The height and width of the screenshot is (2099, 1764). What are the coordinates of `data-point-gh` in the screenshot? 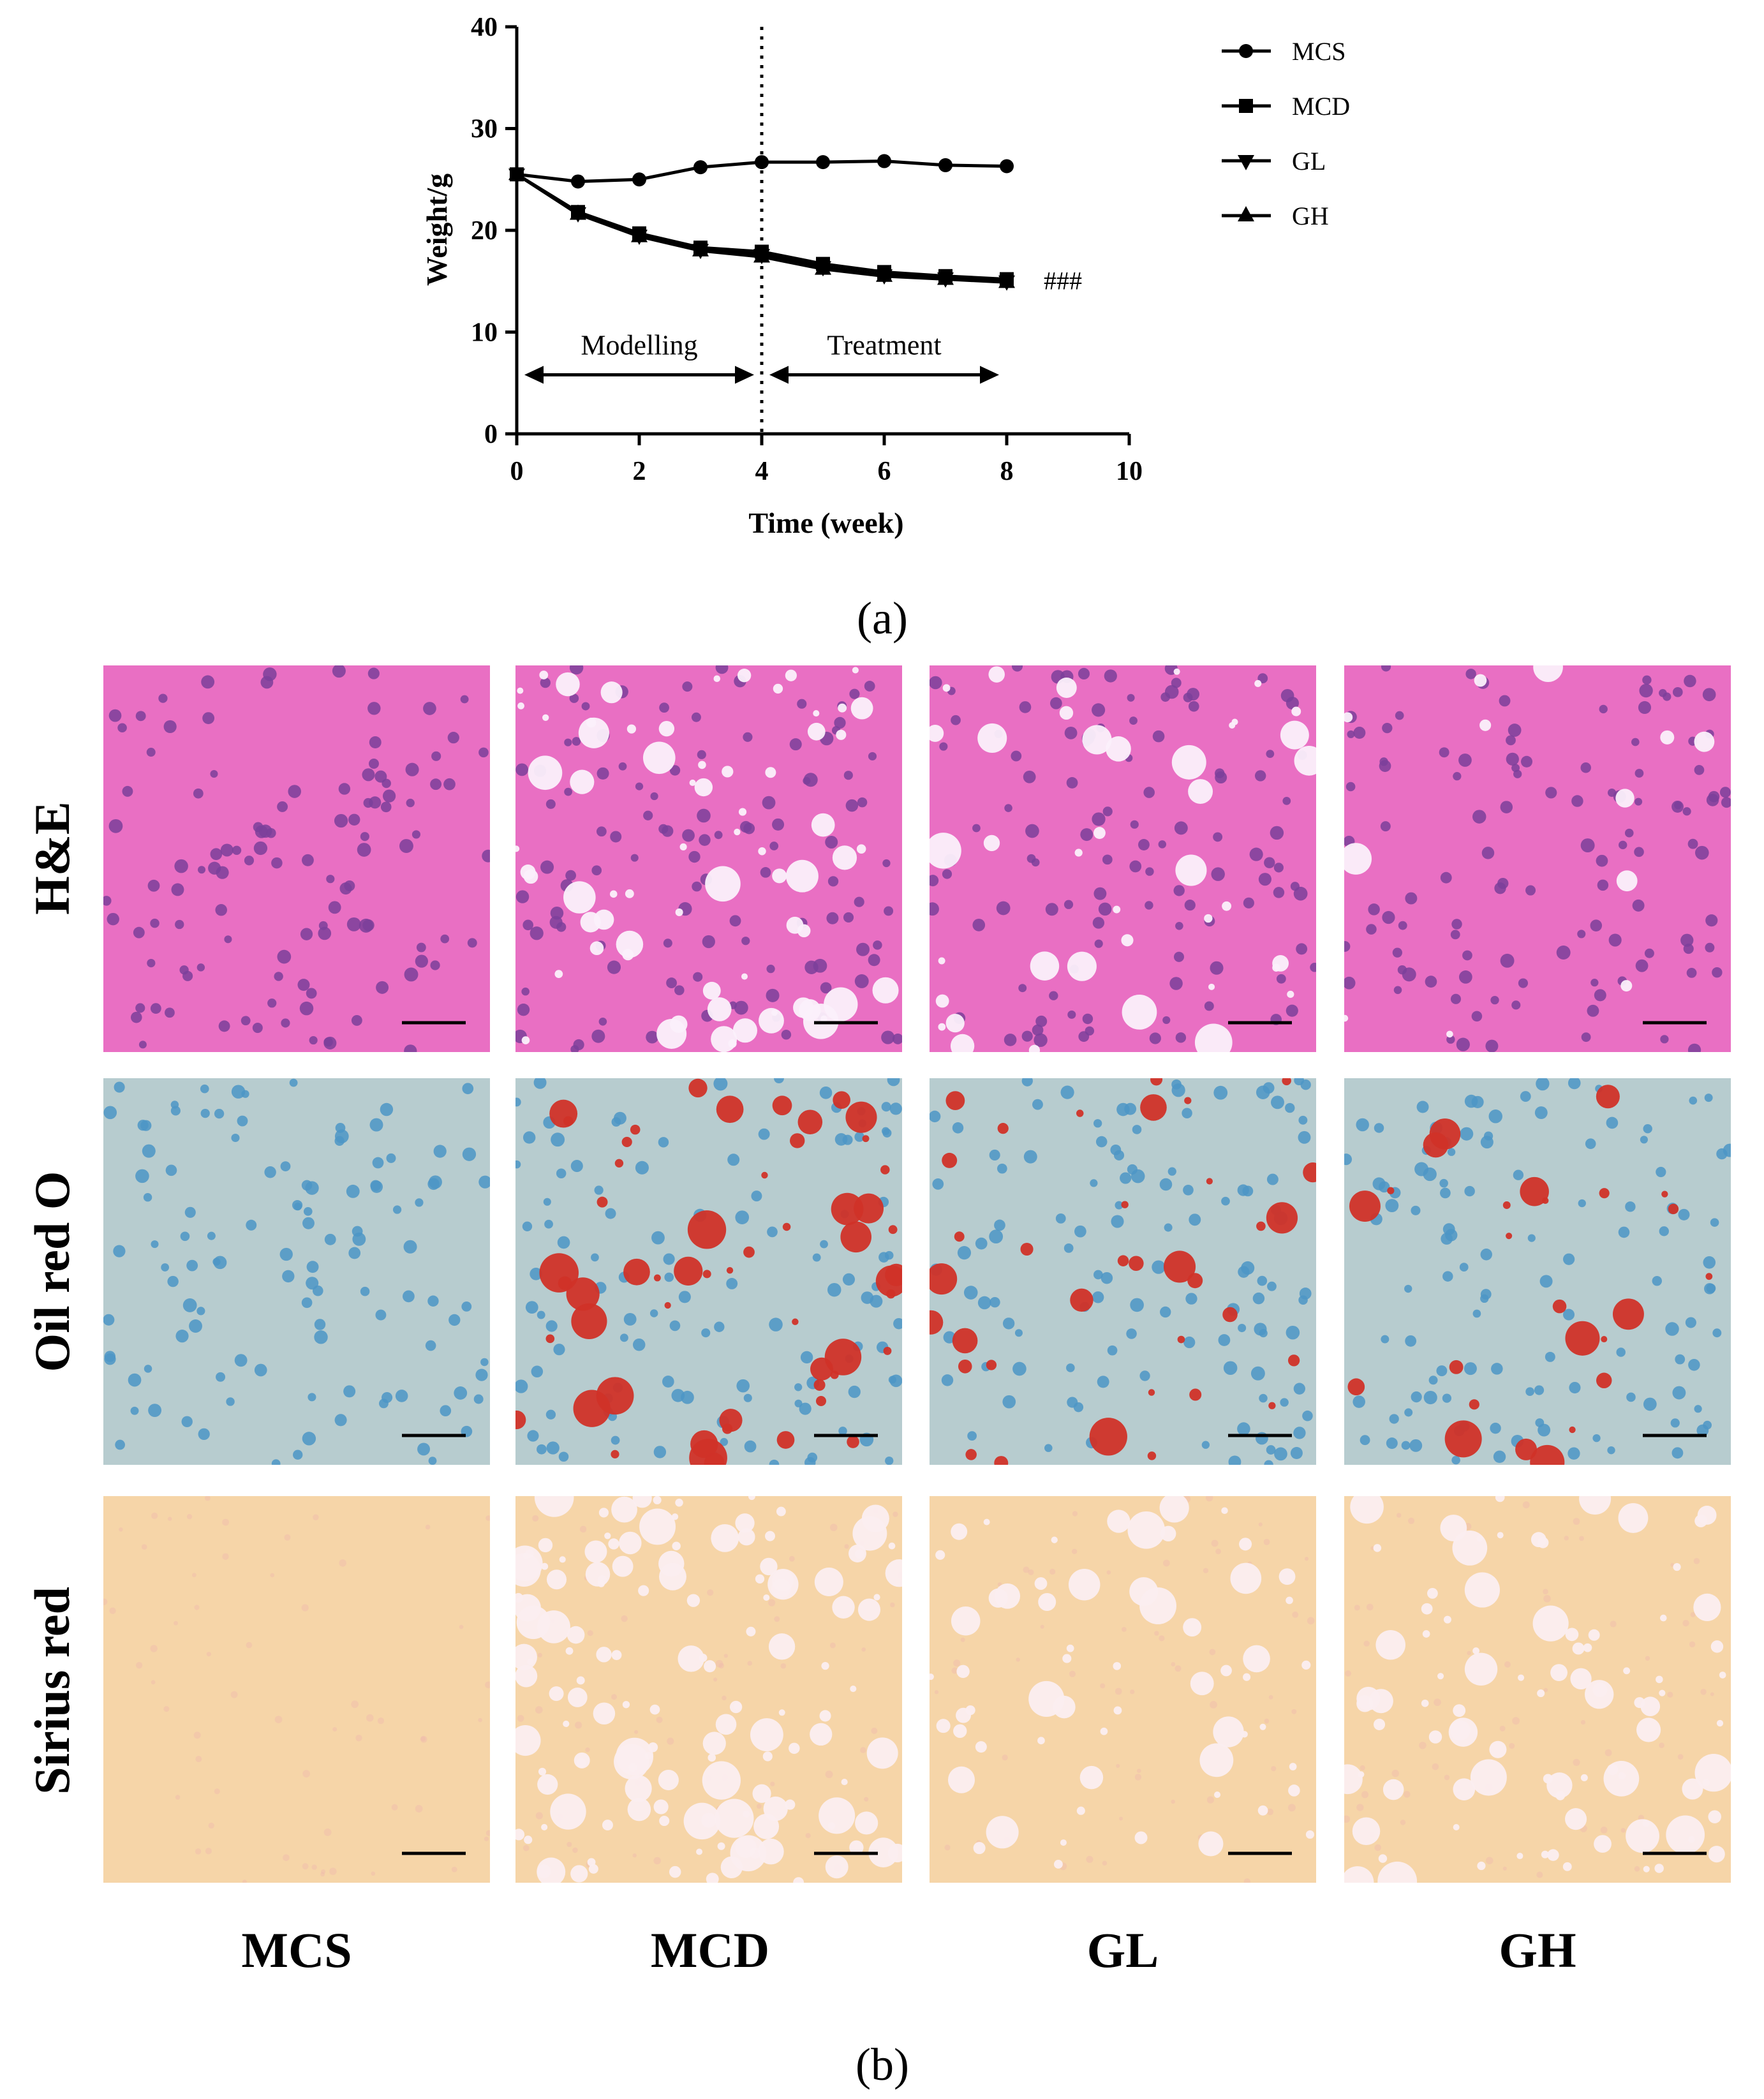 It's located at (1006, 280).